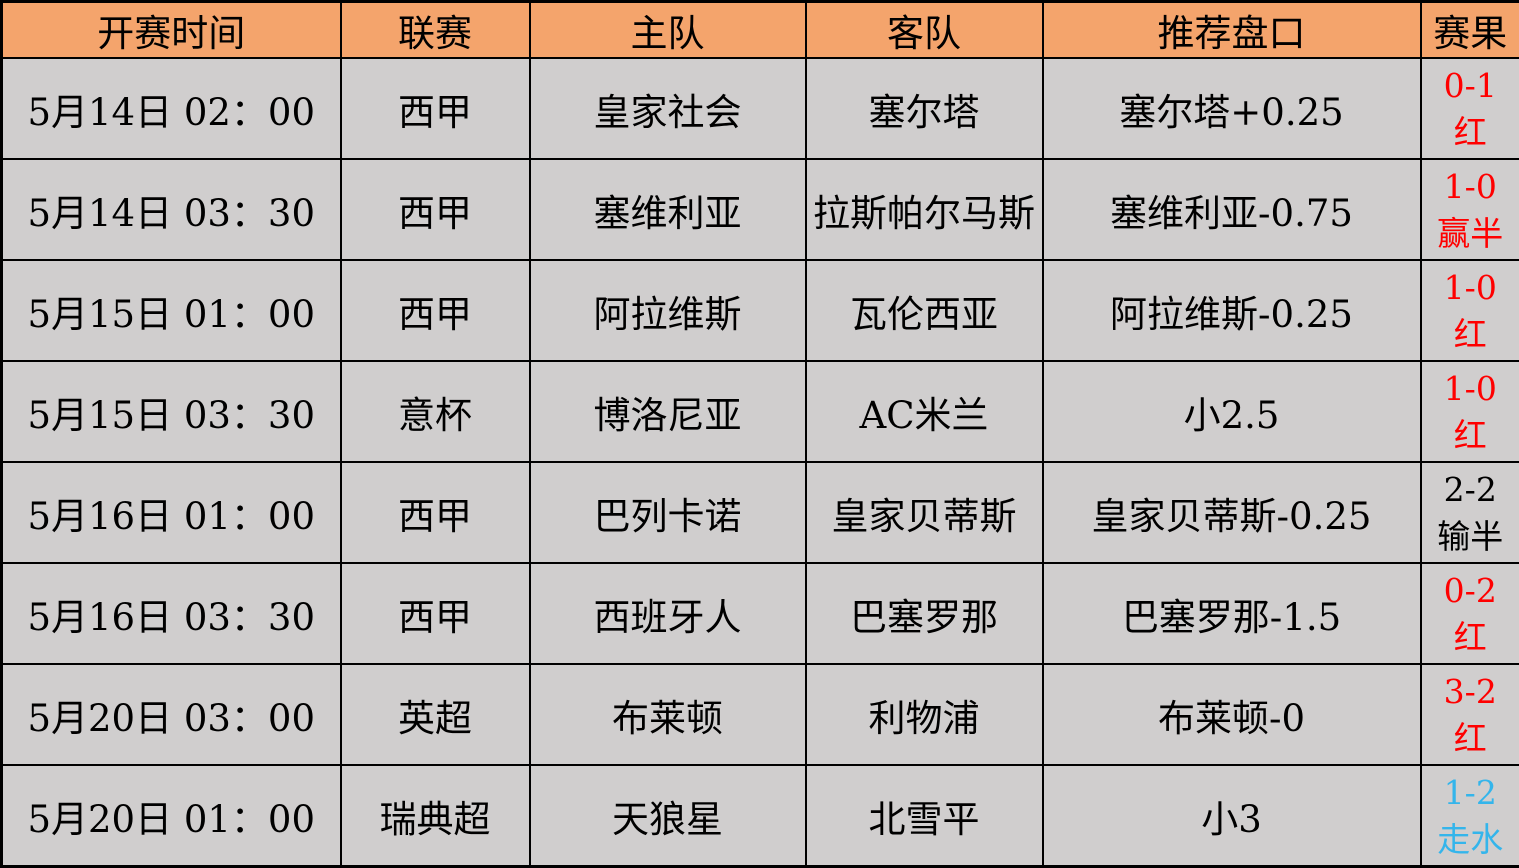 Image resolution: width=1519 pixels, height=868 pixels. I want to click on cell-result: 1-0 赢半, so click(1469, 210).